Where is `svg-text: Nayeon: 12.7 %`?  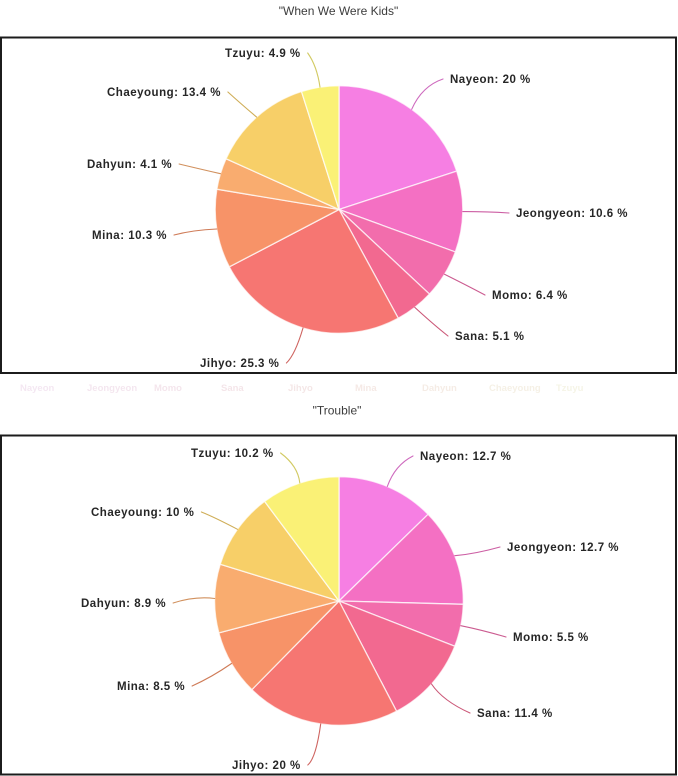
svg-text: Nayeon: 12.7 % is located at coordinates (465, 457).